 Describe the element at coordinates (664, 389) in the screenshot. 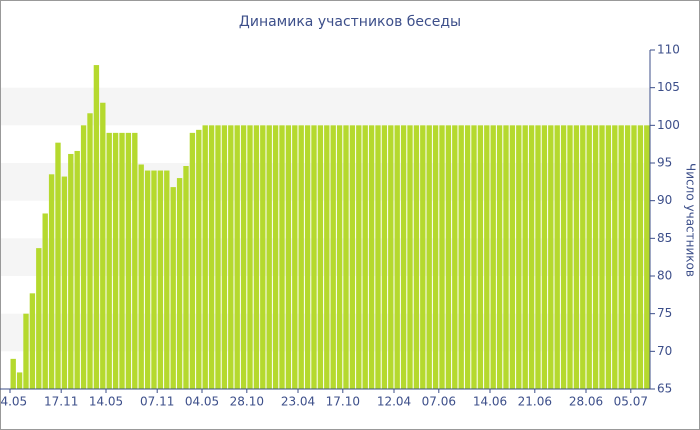

I see `y-tick-label: 65` at that location.